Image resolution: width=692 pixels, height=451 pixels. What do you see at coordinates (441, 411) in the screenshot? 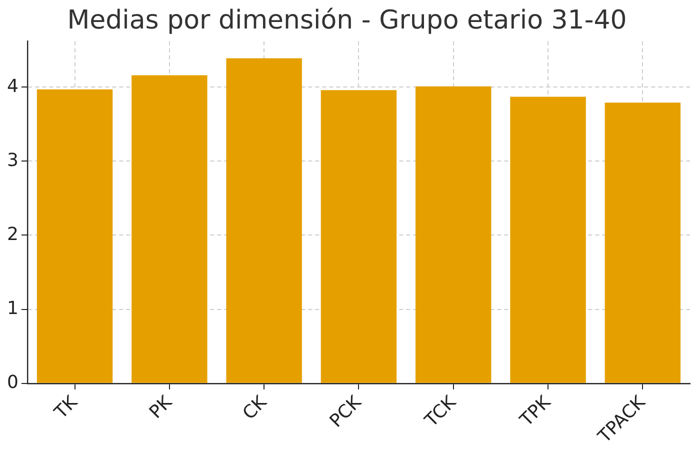
I see `x-tick-label: TCK` at bounding box center [441, 411].